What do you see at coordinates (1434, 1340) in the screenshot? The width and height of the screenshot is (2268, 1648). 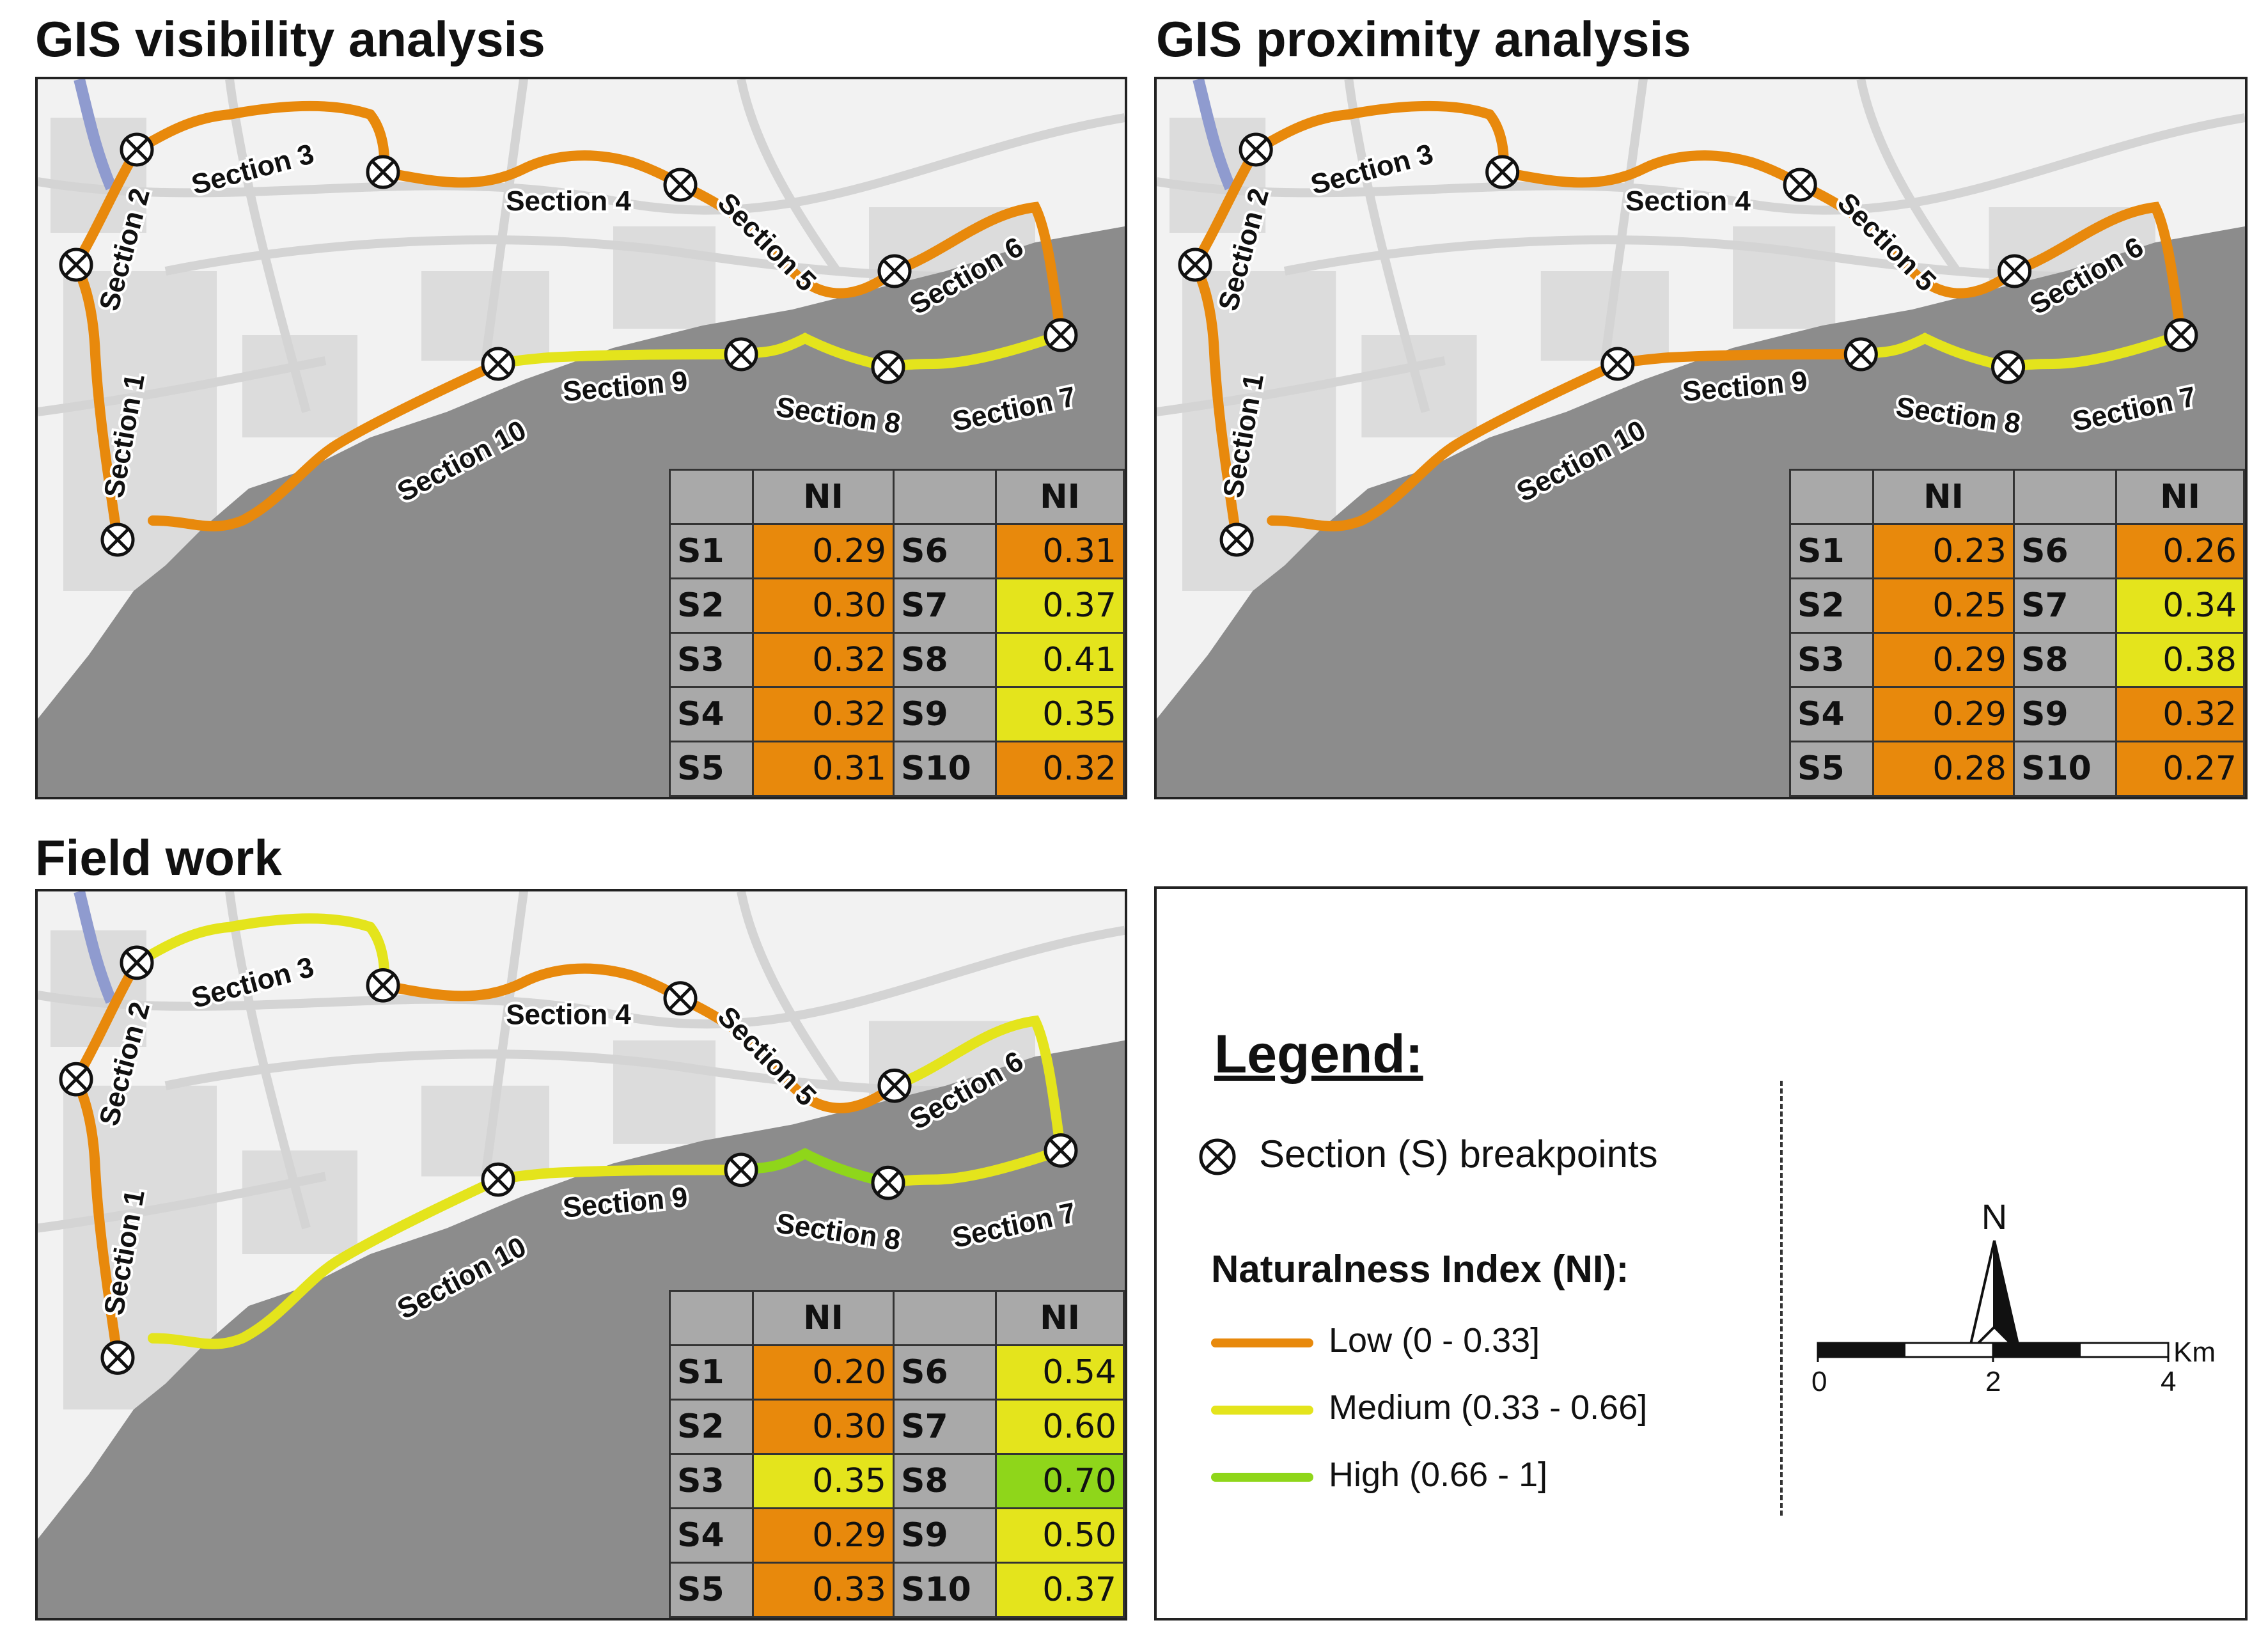 I see `legend-low-label: Low (0 - 0.33]` at bounding box center [1434, 1340].